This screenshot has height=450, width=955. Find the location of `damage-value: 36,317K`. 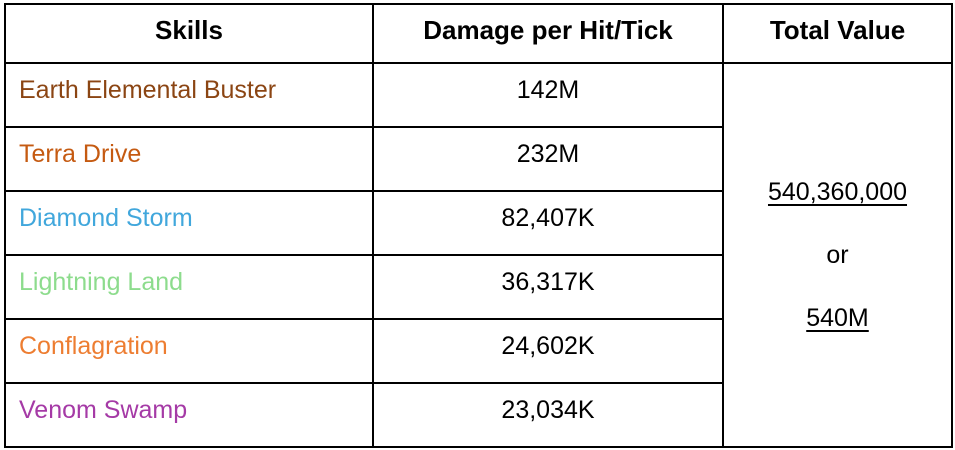

damage-value: 36,317K is located at coordinates (548, 287).